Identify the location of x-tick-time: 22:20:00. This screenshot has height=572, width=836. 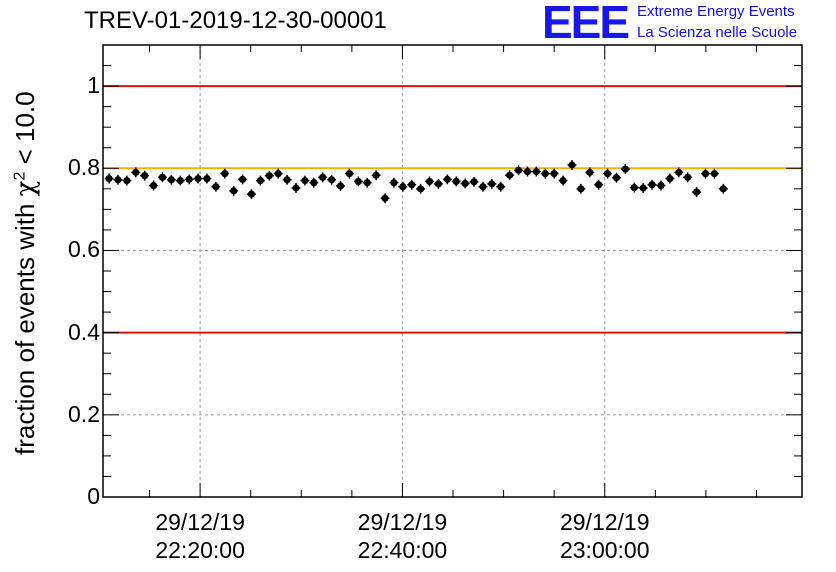
(200, 550).